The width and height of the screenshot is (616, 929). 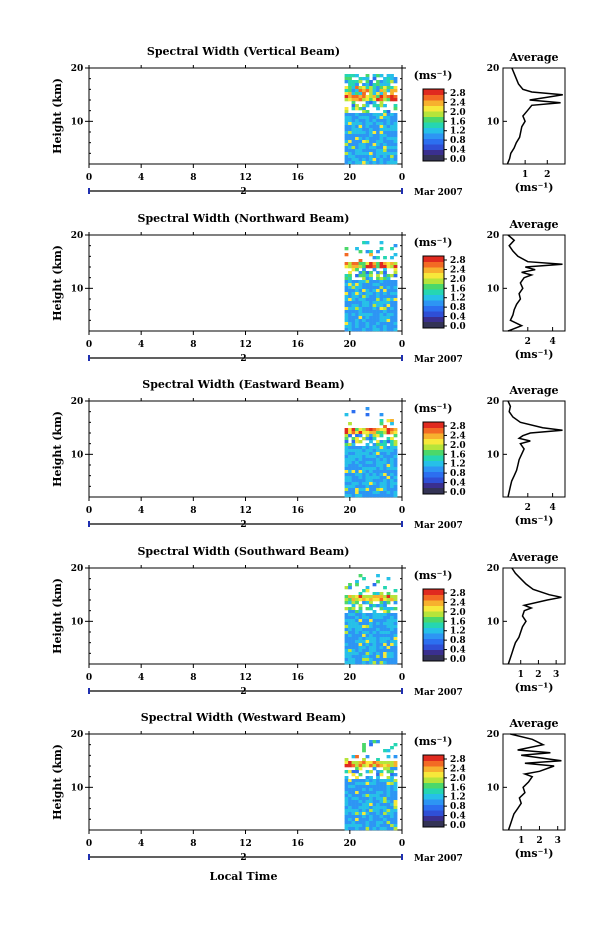 I want to click on average-x-tick-label: 4, so click(x=552, y=508).